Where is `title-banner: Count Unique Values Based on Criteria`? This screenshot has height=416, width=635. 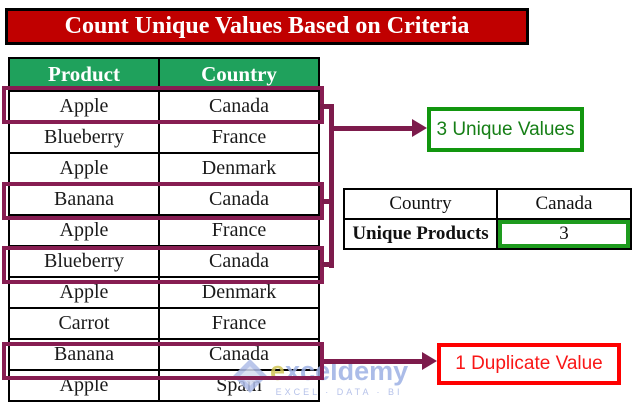
title-banner: Count Unique Values Based on Criteria is located at coordinates (267, 26).